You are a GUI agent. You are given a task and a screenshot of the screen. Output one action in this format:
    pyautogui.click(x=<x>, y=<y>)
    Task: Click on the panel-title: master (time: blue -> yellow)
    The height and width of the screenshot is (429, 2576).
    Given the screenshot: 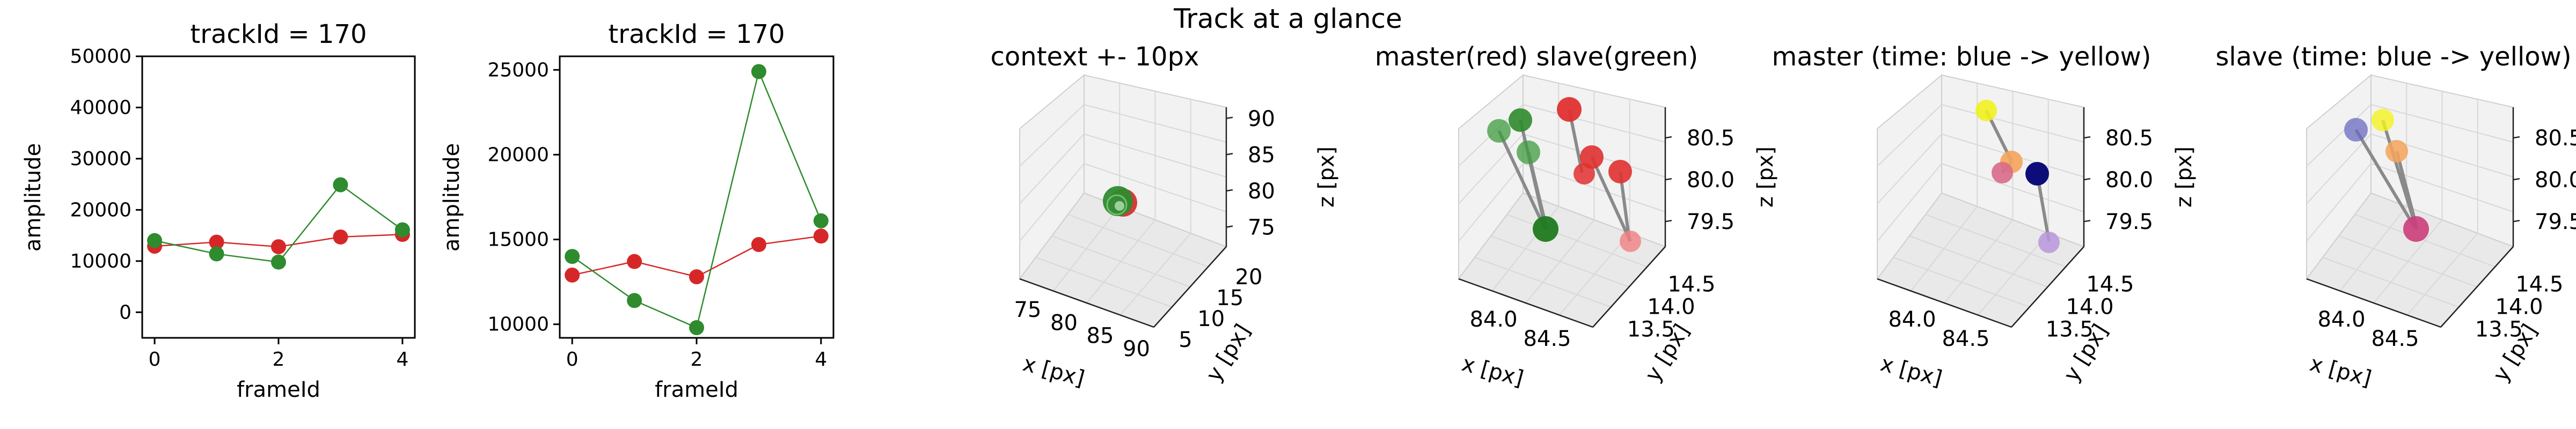 What is the action you would take?
    pyautogui.click(x=1961, y=57)
    